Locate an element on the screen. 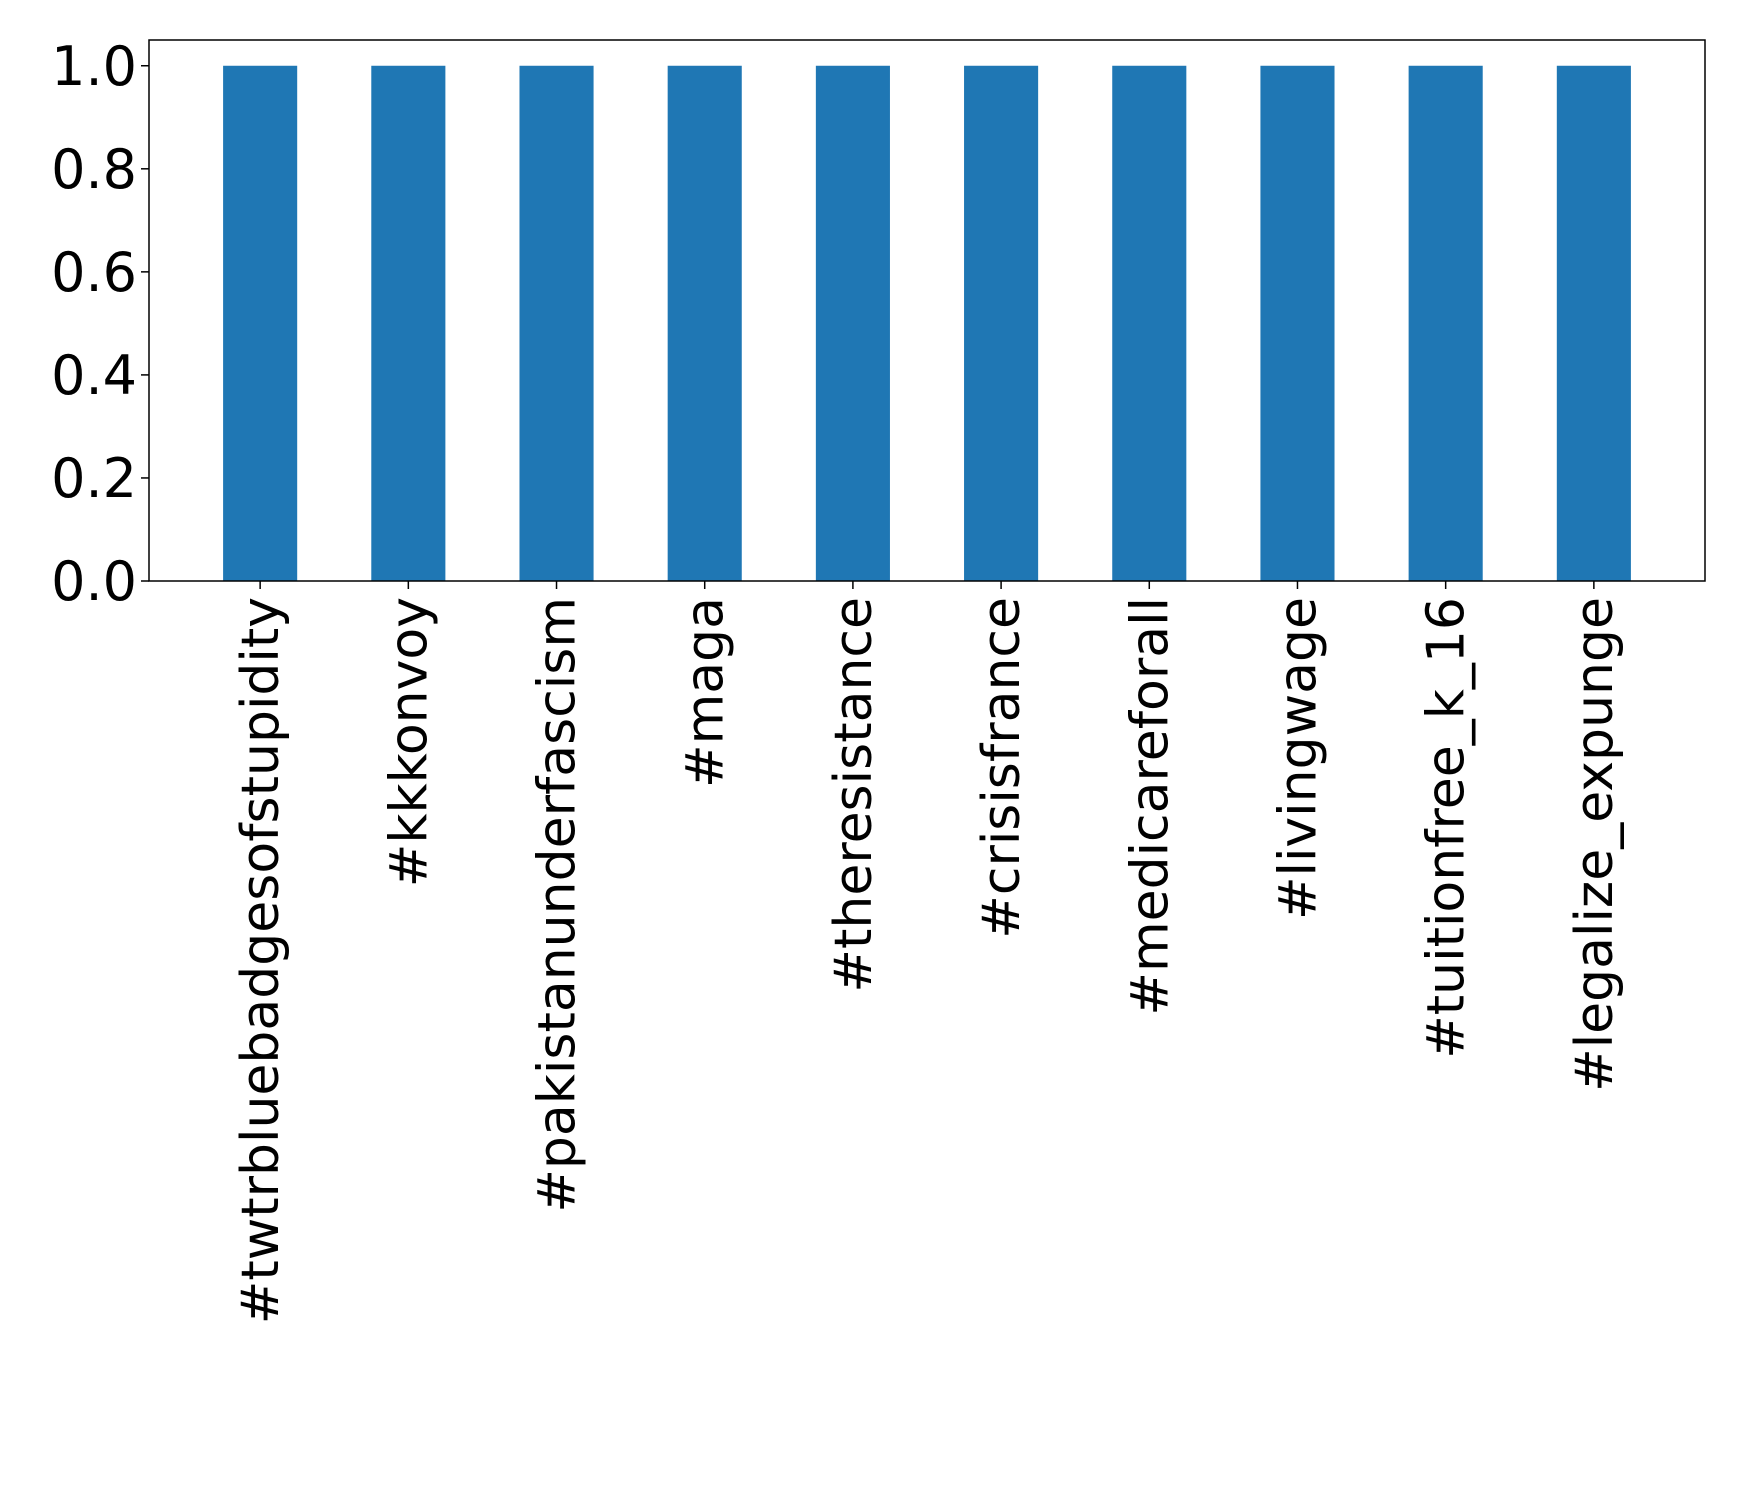  x-tick-label: #tuitionfree_k_16 is located at coordinates (1447, 828).